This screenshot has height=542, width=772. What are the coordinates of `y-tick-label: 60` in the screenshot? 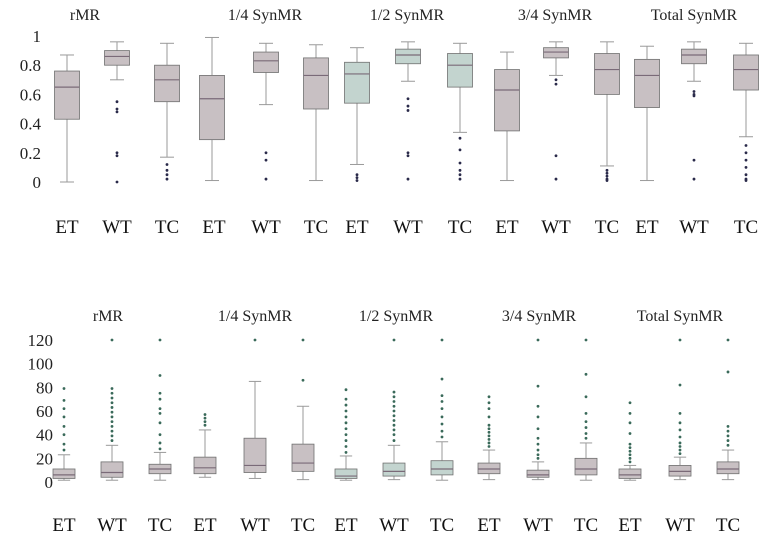 It's located at (44, 411).